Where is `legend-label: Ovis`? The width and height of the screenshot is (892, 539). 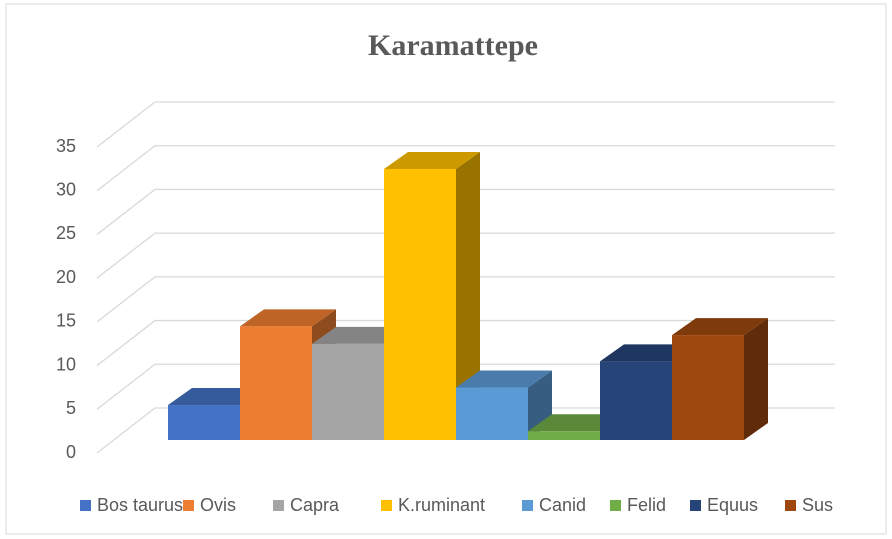
legend-label: Ovis is located at coordinates (218, 505).